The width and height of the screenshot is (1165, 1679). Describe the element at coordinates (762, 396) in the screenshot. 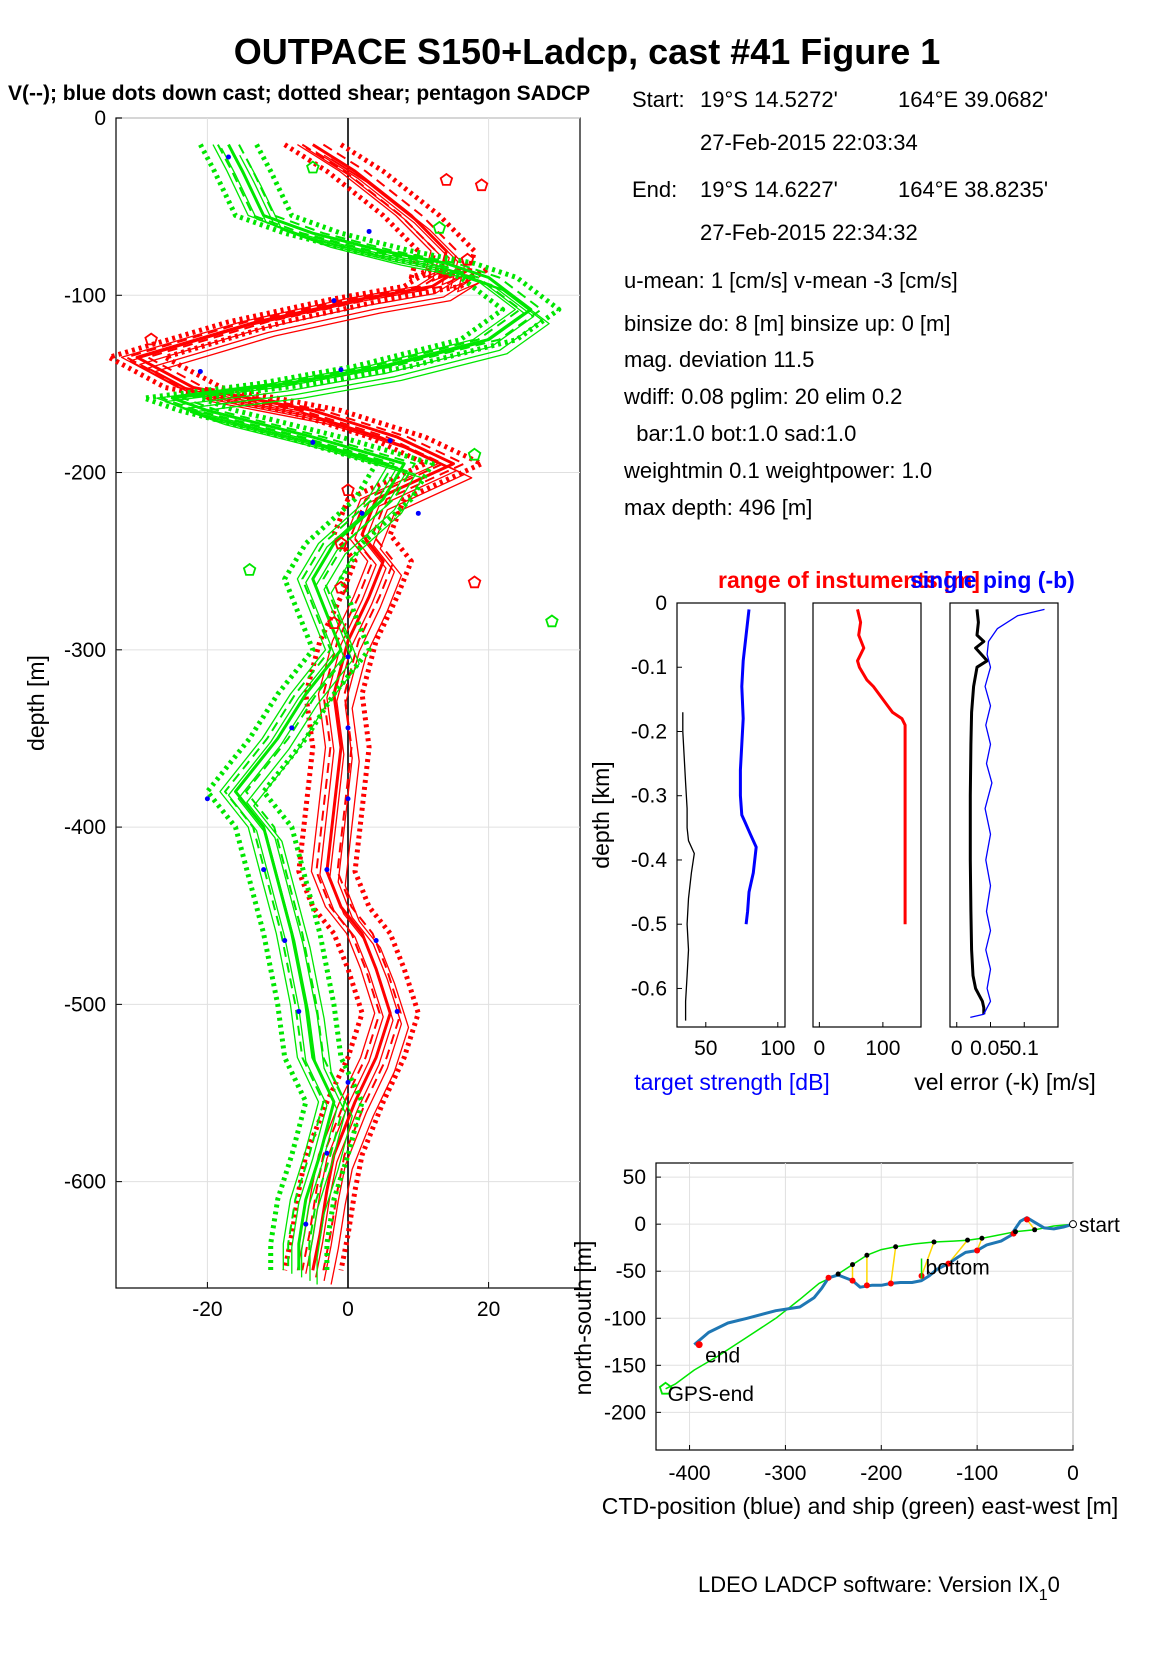

I see `info-wdiff: wdiff: 0.08 pglim: 20 elim 0.2` at that location.